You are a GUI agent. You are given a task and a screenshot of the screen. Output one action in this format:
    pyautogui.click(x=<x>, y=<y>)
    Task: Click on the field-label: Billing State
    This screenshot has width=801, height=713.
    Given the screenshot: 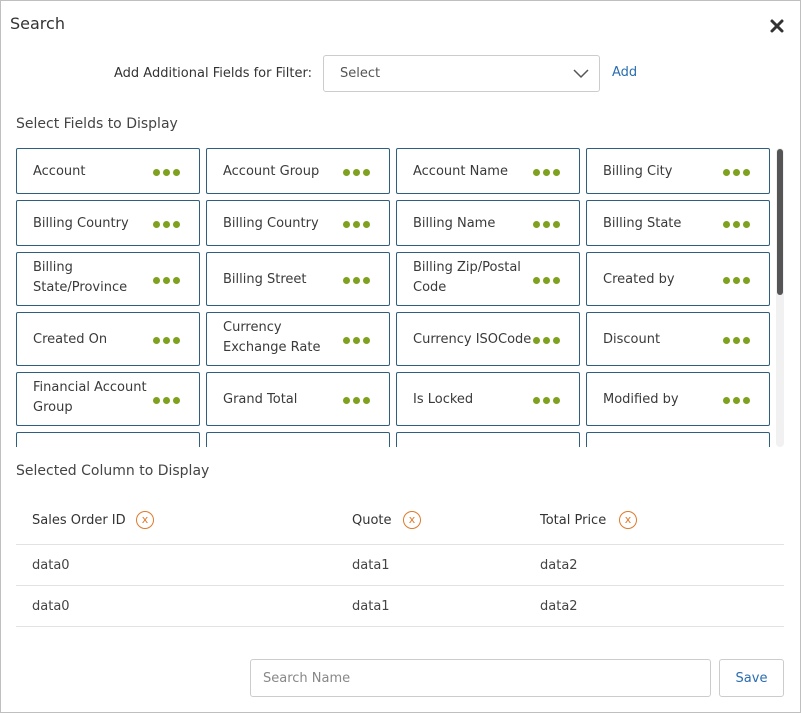 What is the action you would take?
    pyautogui.click(x=642, y=223)
    